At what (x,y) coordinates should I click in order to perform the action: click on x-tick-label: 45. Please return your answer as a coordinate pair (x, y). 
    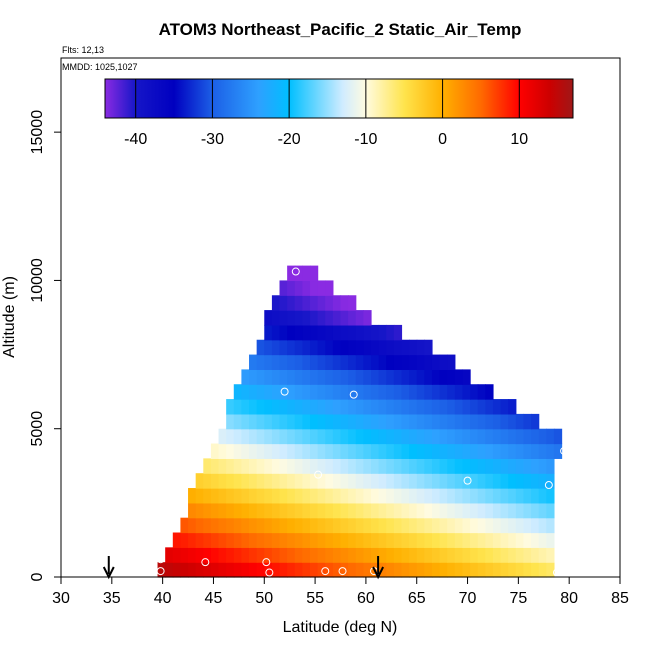
    Looking at the image, I should click on (214, 598).